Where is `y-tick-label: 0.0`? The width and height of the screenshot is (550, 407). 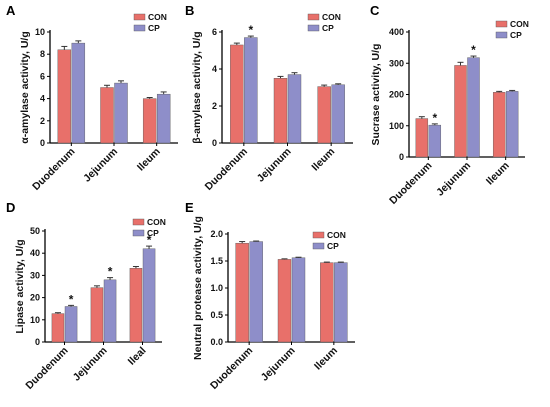 y-tick-label: 0.0 is located at coordinates (216, 342).